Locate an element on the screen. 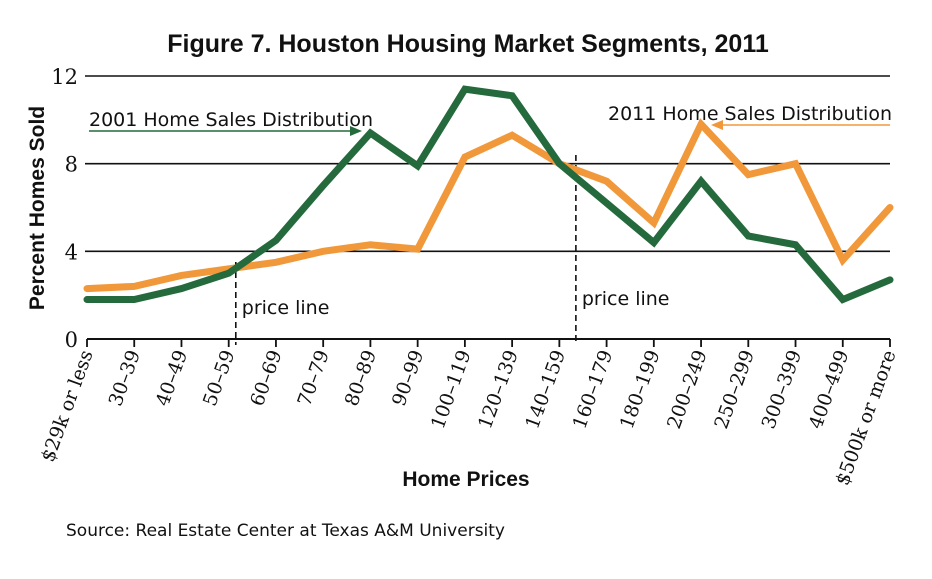 This screenshot has height=579, width=932. series-label-2011: 2011 Home Sales Distribution is located at coordinates (750, 114).